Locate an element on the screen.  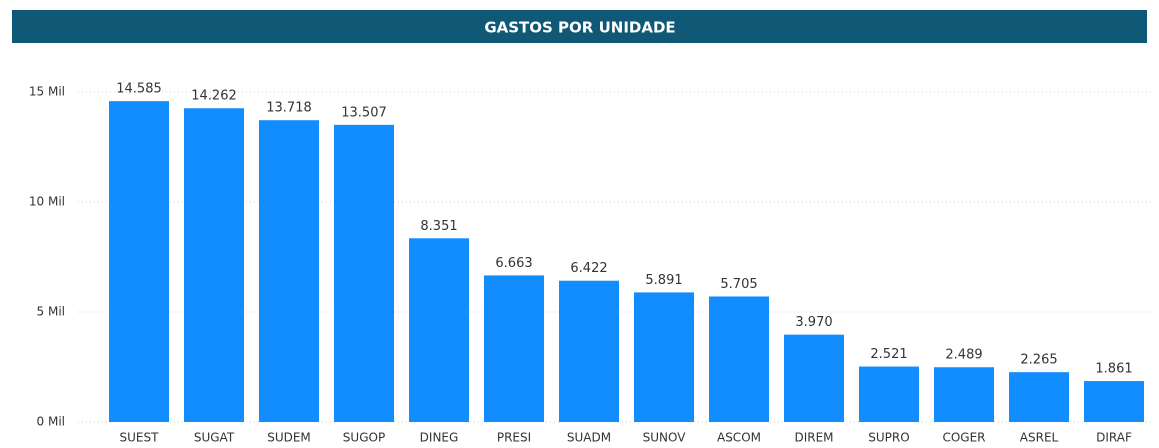
value-label: 3.970 is located at coordinates (813, 322).